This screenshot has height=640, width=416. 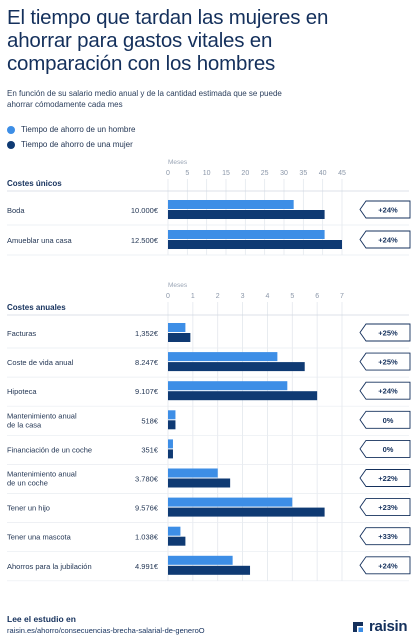 What do you see at coordinates (27, 483) in the screenshot?
I see `row-label: de un coche` at bounding box center [27, 483].